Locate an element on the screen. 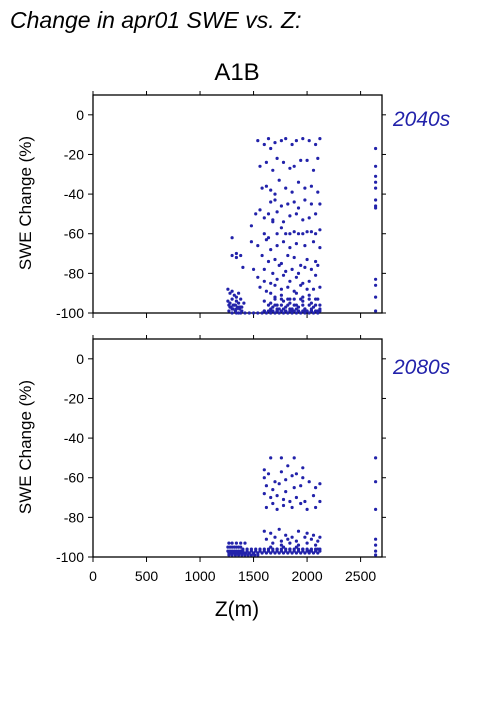  y-tick-label: -40 is located at coordinates (74, 438).